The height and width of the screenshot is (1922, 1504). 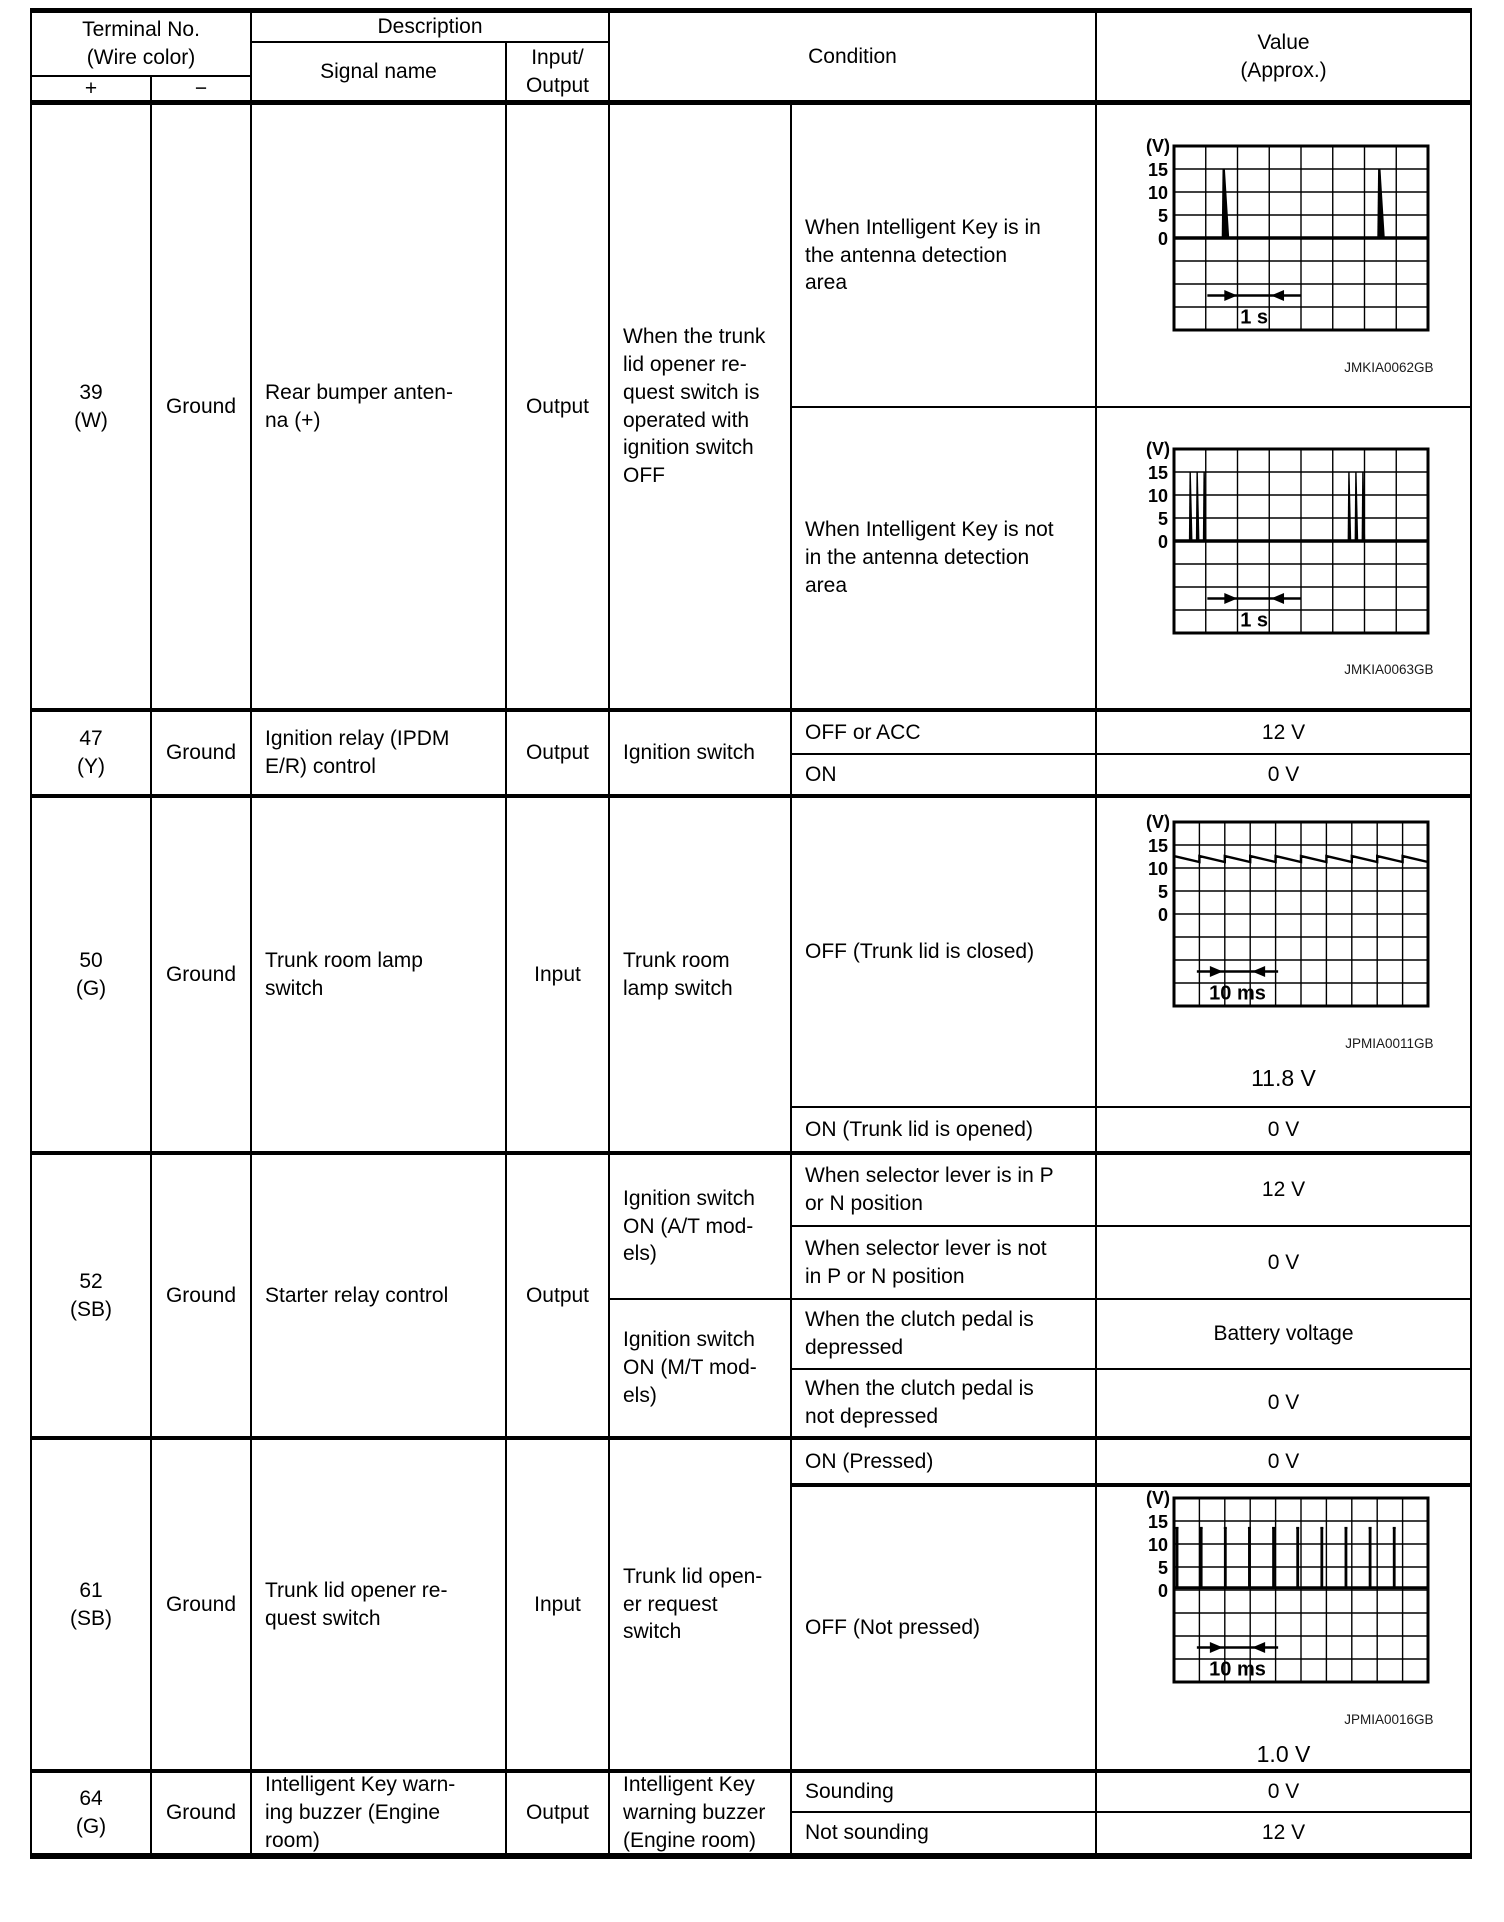 I want to click on waveform-value-label: 1.0 V, so click(x=1283, y=1754).